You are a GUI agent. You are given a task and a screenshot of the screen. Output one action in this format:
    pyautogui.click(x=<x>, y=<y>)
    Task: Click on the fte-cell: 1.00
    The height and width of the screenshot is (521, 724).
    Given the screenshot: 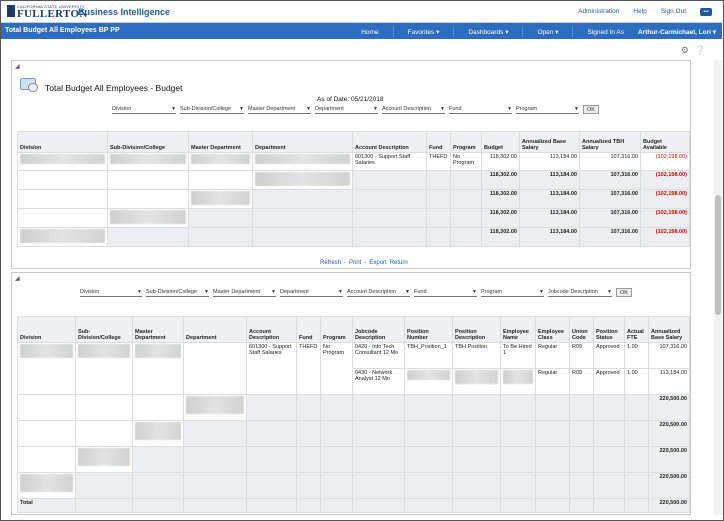 What is the action you would take?
    pyautogui.click(x=636, y=381)
    